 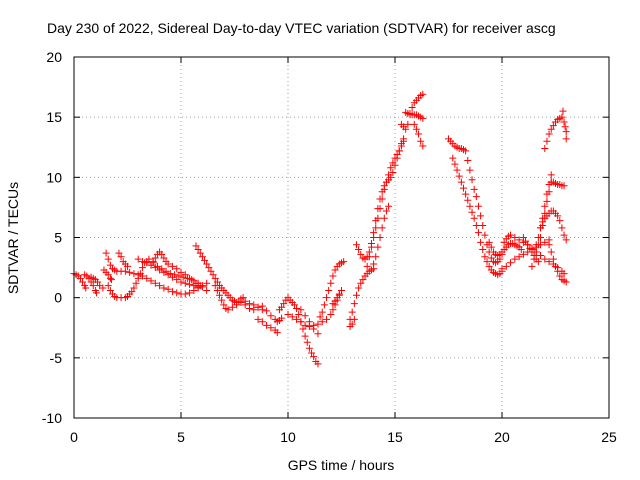 What do you see at coordinates (502, 437) in the screenshot?
I see `x-tick-label: 20` at bounding box center [502, 437].